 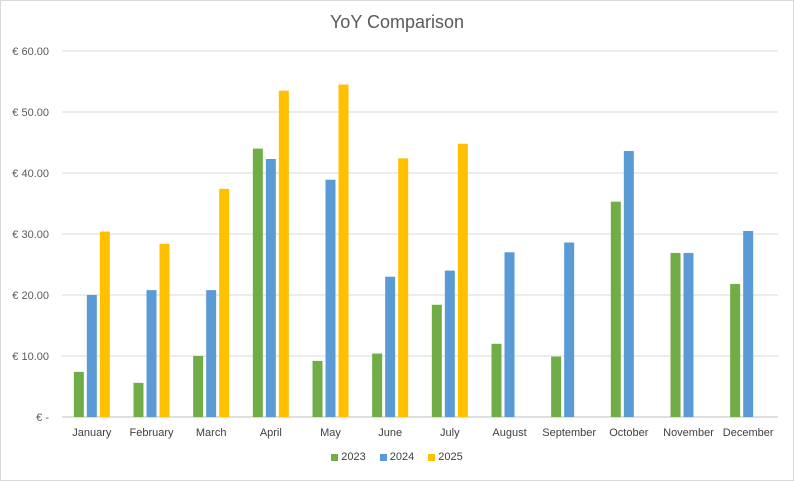 I want to click on bar-2024-january, so click(x=91, y=356).